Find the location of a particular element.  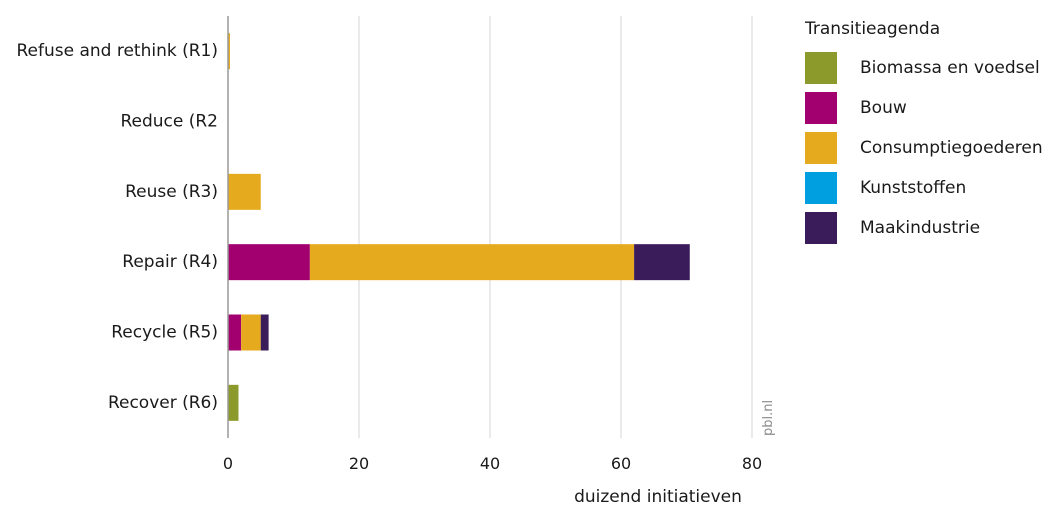

legend-item: Biomassa en voedsel is located at coordinates (924, 68).